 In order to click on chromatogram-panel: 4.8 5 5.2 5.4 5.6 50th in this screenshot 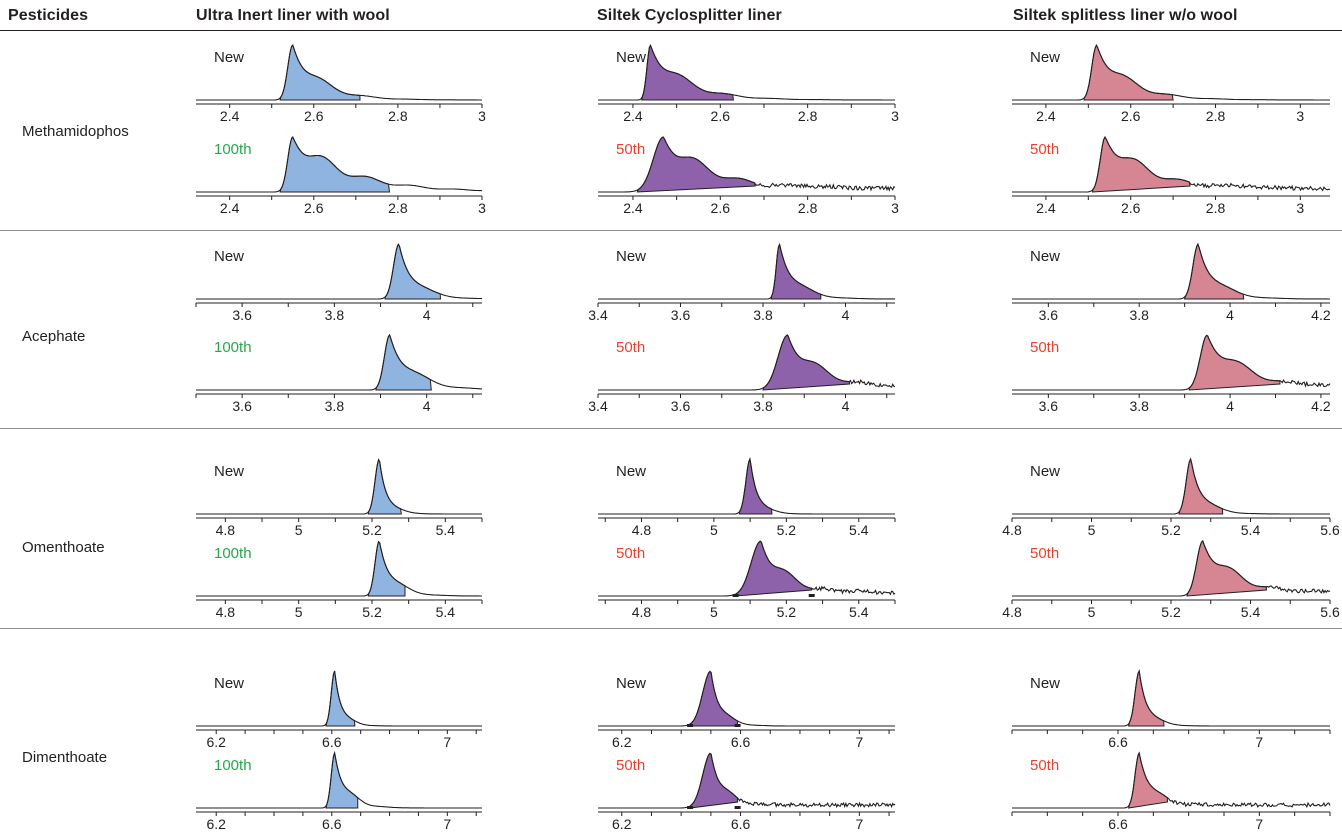, I will do `click(1171, 580)`.